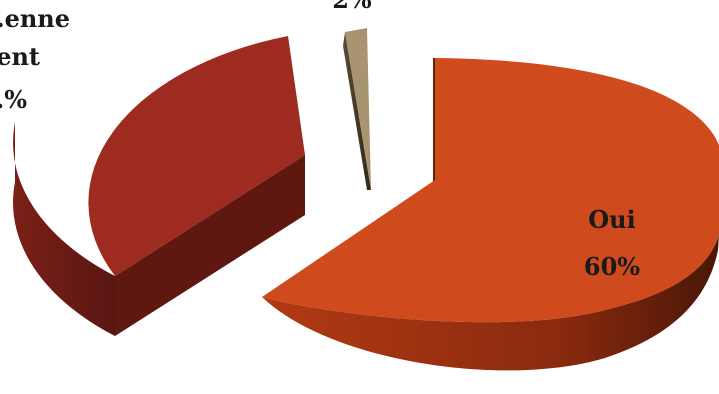 The height and width of the screenshot is (394, 719). What do you see at coordinates (13, 99) in the screenshot?
I see `slice-2-value-label: …%` at bounding box center [13, 99].